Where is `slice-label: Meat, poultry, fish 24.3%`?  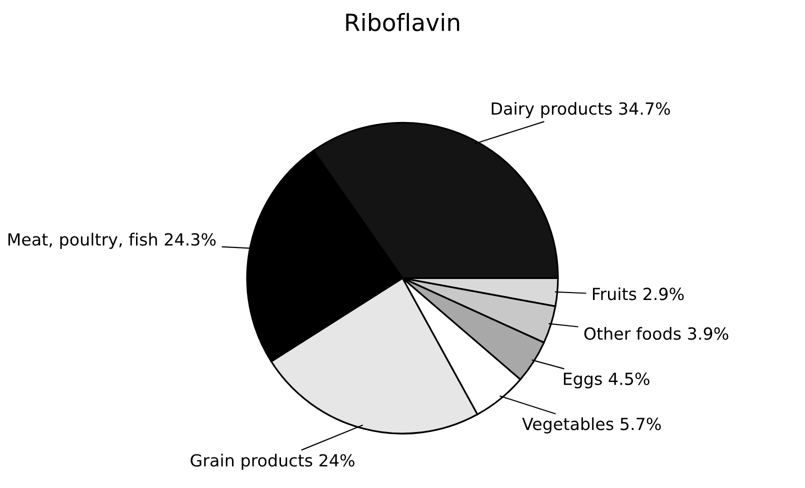 slice-label: Meat, poultry, fish 24.3% is located at coordinates (112, 240).